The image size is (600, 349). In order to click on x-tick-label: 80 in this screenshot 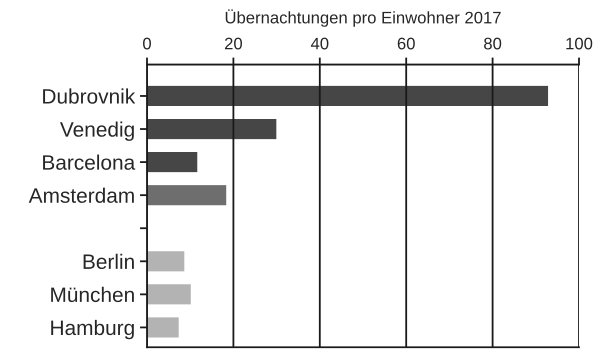, I will do `click(493, 44)`.